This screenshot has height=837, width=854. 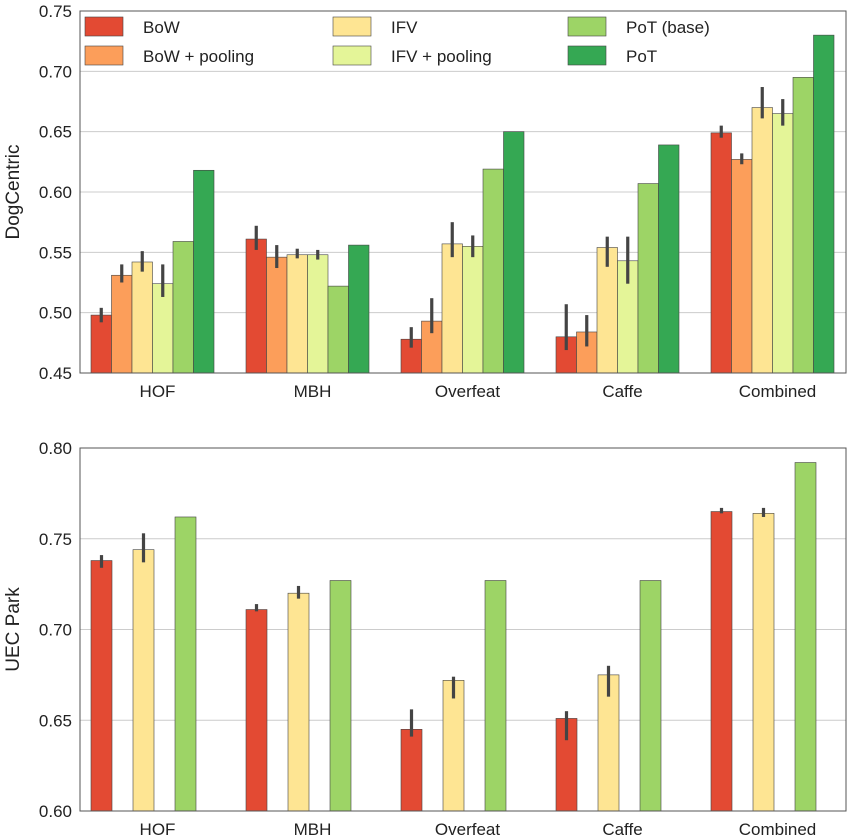 What do you see at coordinates (783, 243) in the screenshot?
I see `bar-ifv-pooling-combined` at bounding box center [783, 243].